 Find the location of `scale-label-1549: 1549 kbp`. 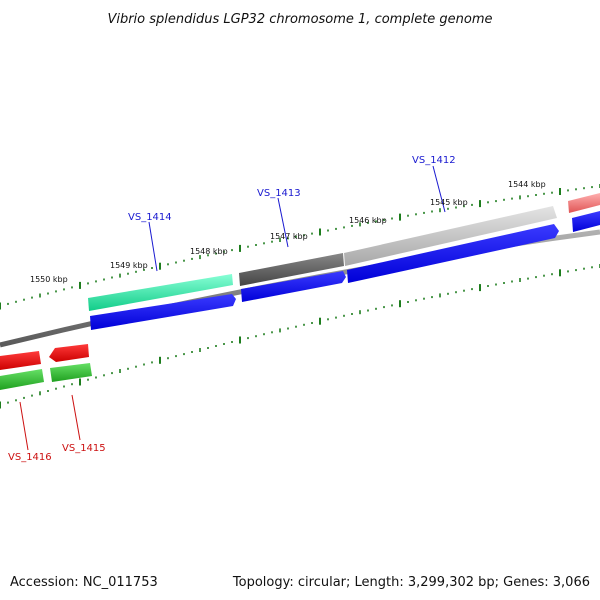

scale-label-1549: 1549 kbp is located at coordinates (129, 265).